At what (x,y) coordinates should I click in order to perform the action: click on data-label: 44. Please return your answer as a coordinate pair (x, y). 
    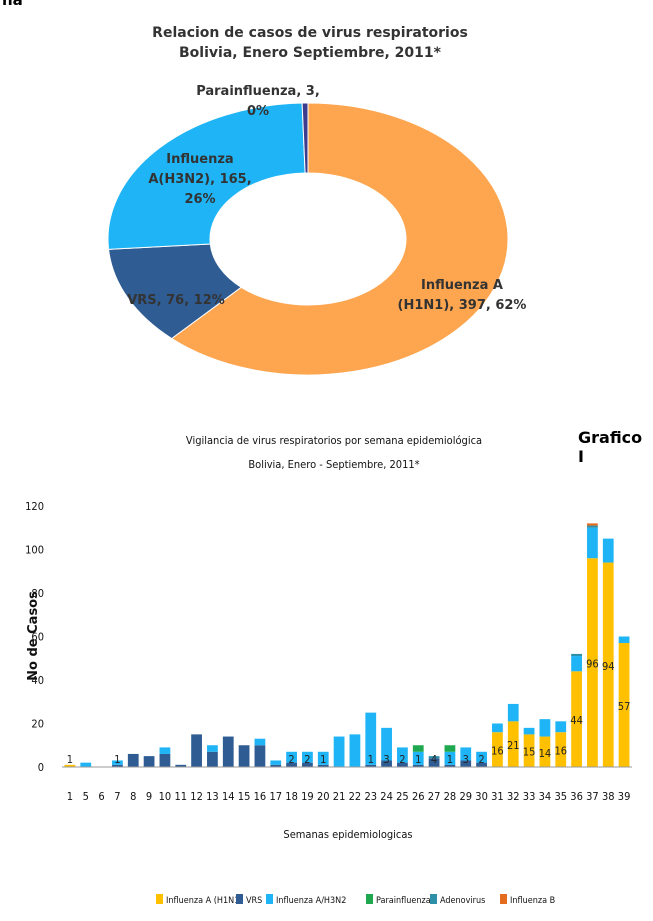
    Looking at the image, I should click on (576, 720).